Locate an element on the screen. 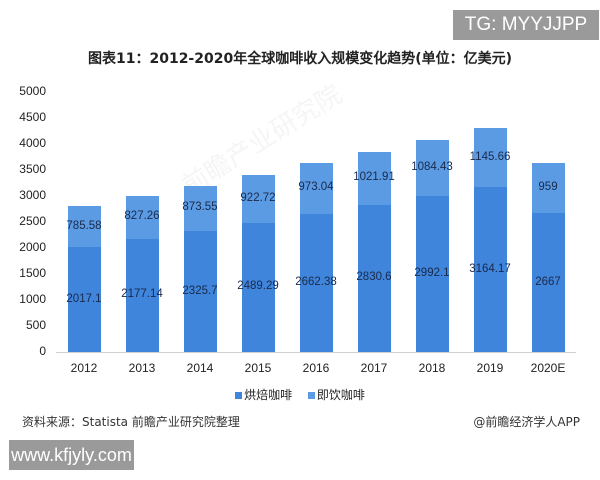 Image resolution: width=600 pixels, height=480 pixels. watermark-site: www.kfjyly.com is located at coordinates (71, 455).